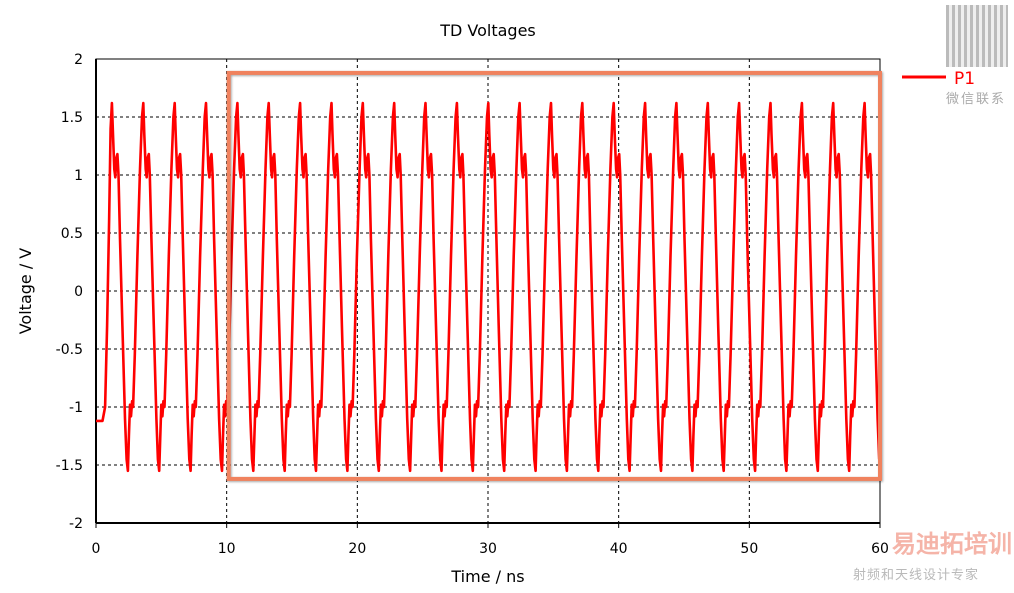 Image resolution: width=1014 pixels, height=593 pixels. Describe the element at coordinates (487, 576) in the screenshot. I see `x-axis-label: Time / ns` at that location.